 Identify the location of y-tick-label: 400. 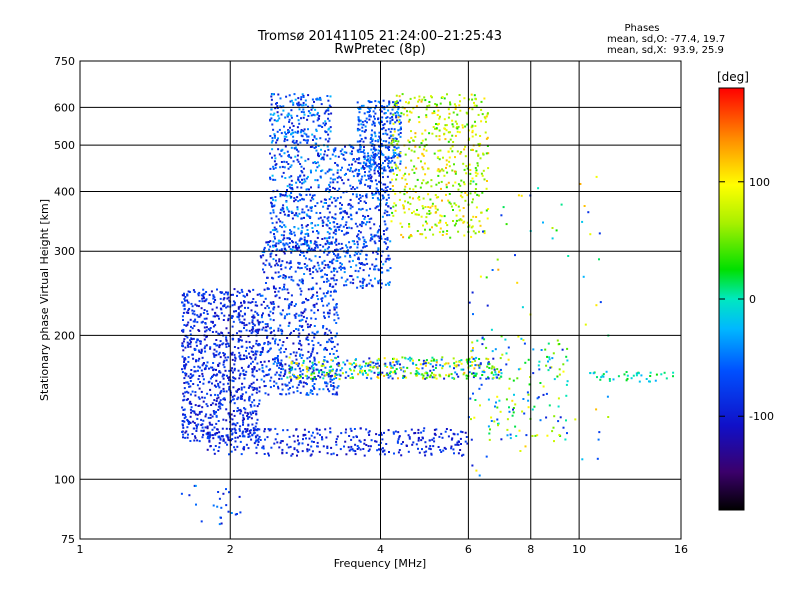
(64, 191).